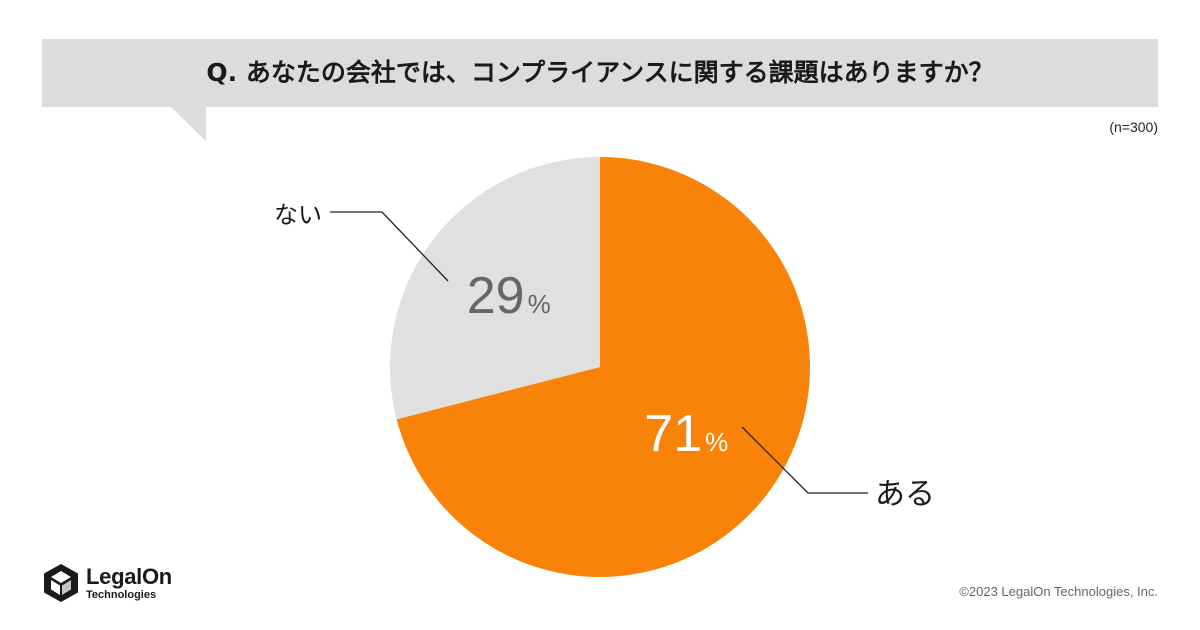 The width and height of the screenshot is (1200, 630). What do you see at coordinates (509, 296) in the screenshot?
I see `pie-value-label-2: 29%` at bounding box center [509, 296].